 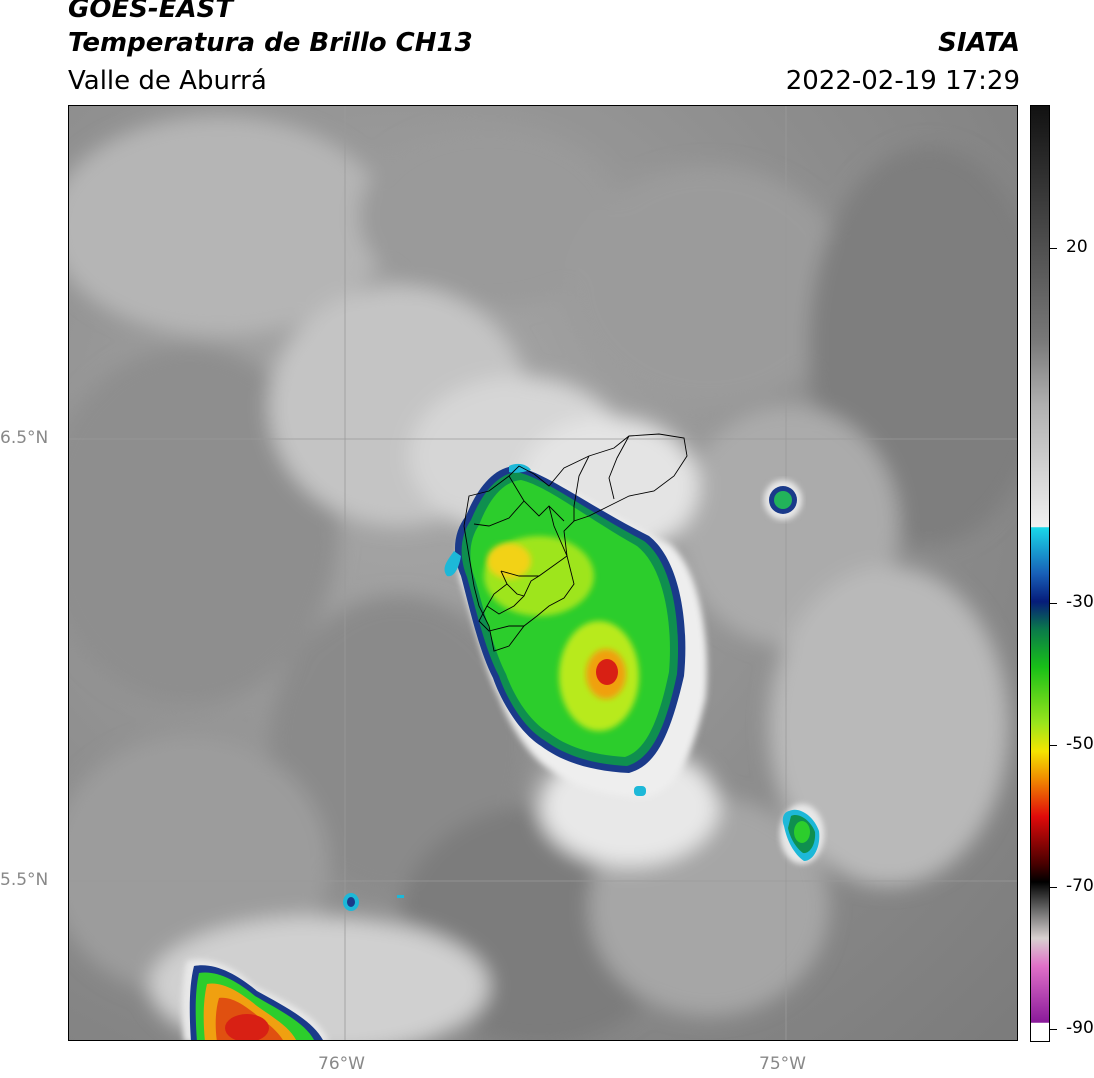 I want to click on lat-label-6-5n: 6.5°N, so click(x=24, y=438).